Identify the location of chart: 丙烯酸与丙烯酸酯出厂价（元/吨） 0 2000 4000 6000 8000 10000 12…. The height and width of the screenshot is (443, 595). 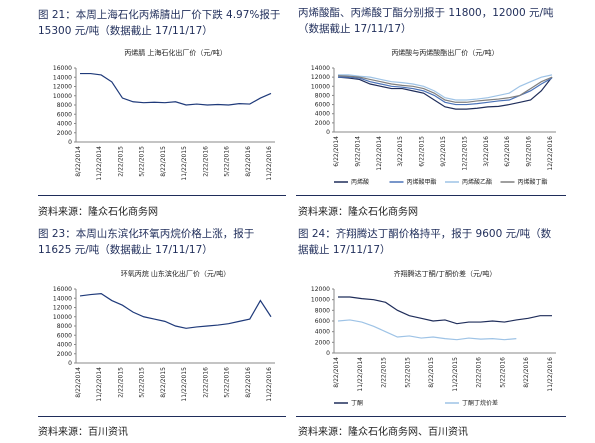
(433, 117).